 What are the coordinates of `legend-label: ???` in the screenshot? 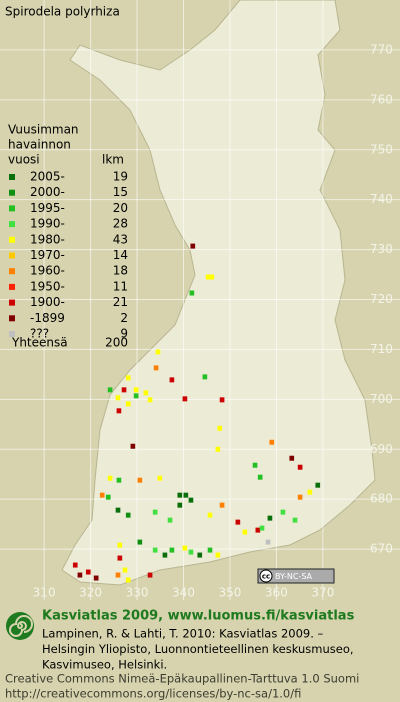 It's located at (39, 334).